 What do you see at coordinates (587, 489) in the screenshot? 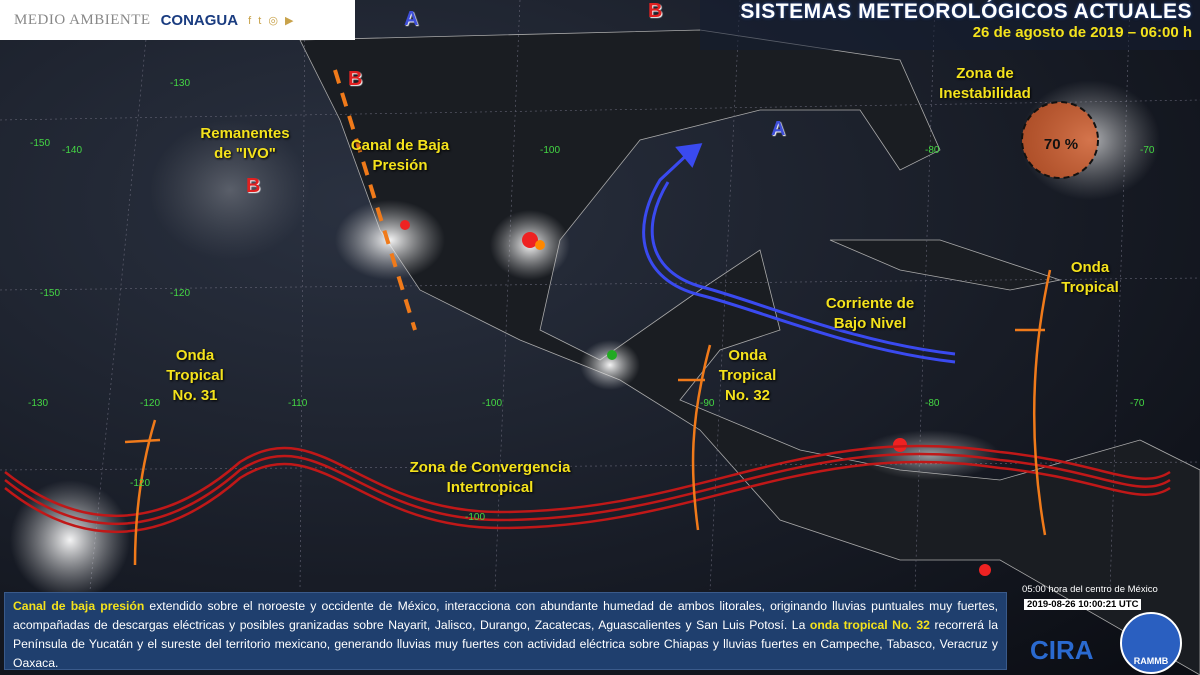
I see `itcz-band` at bounding box center [587, 489].